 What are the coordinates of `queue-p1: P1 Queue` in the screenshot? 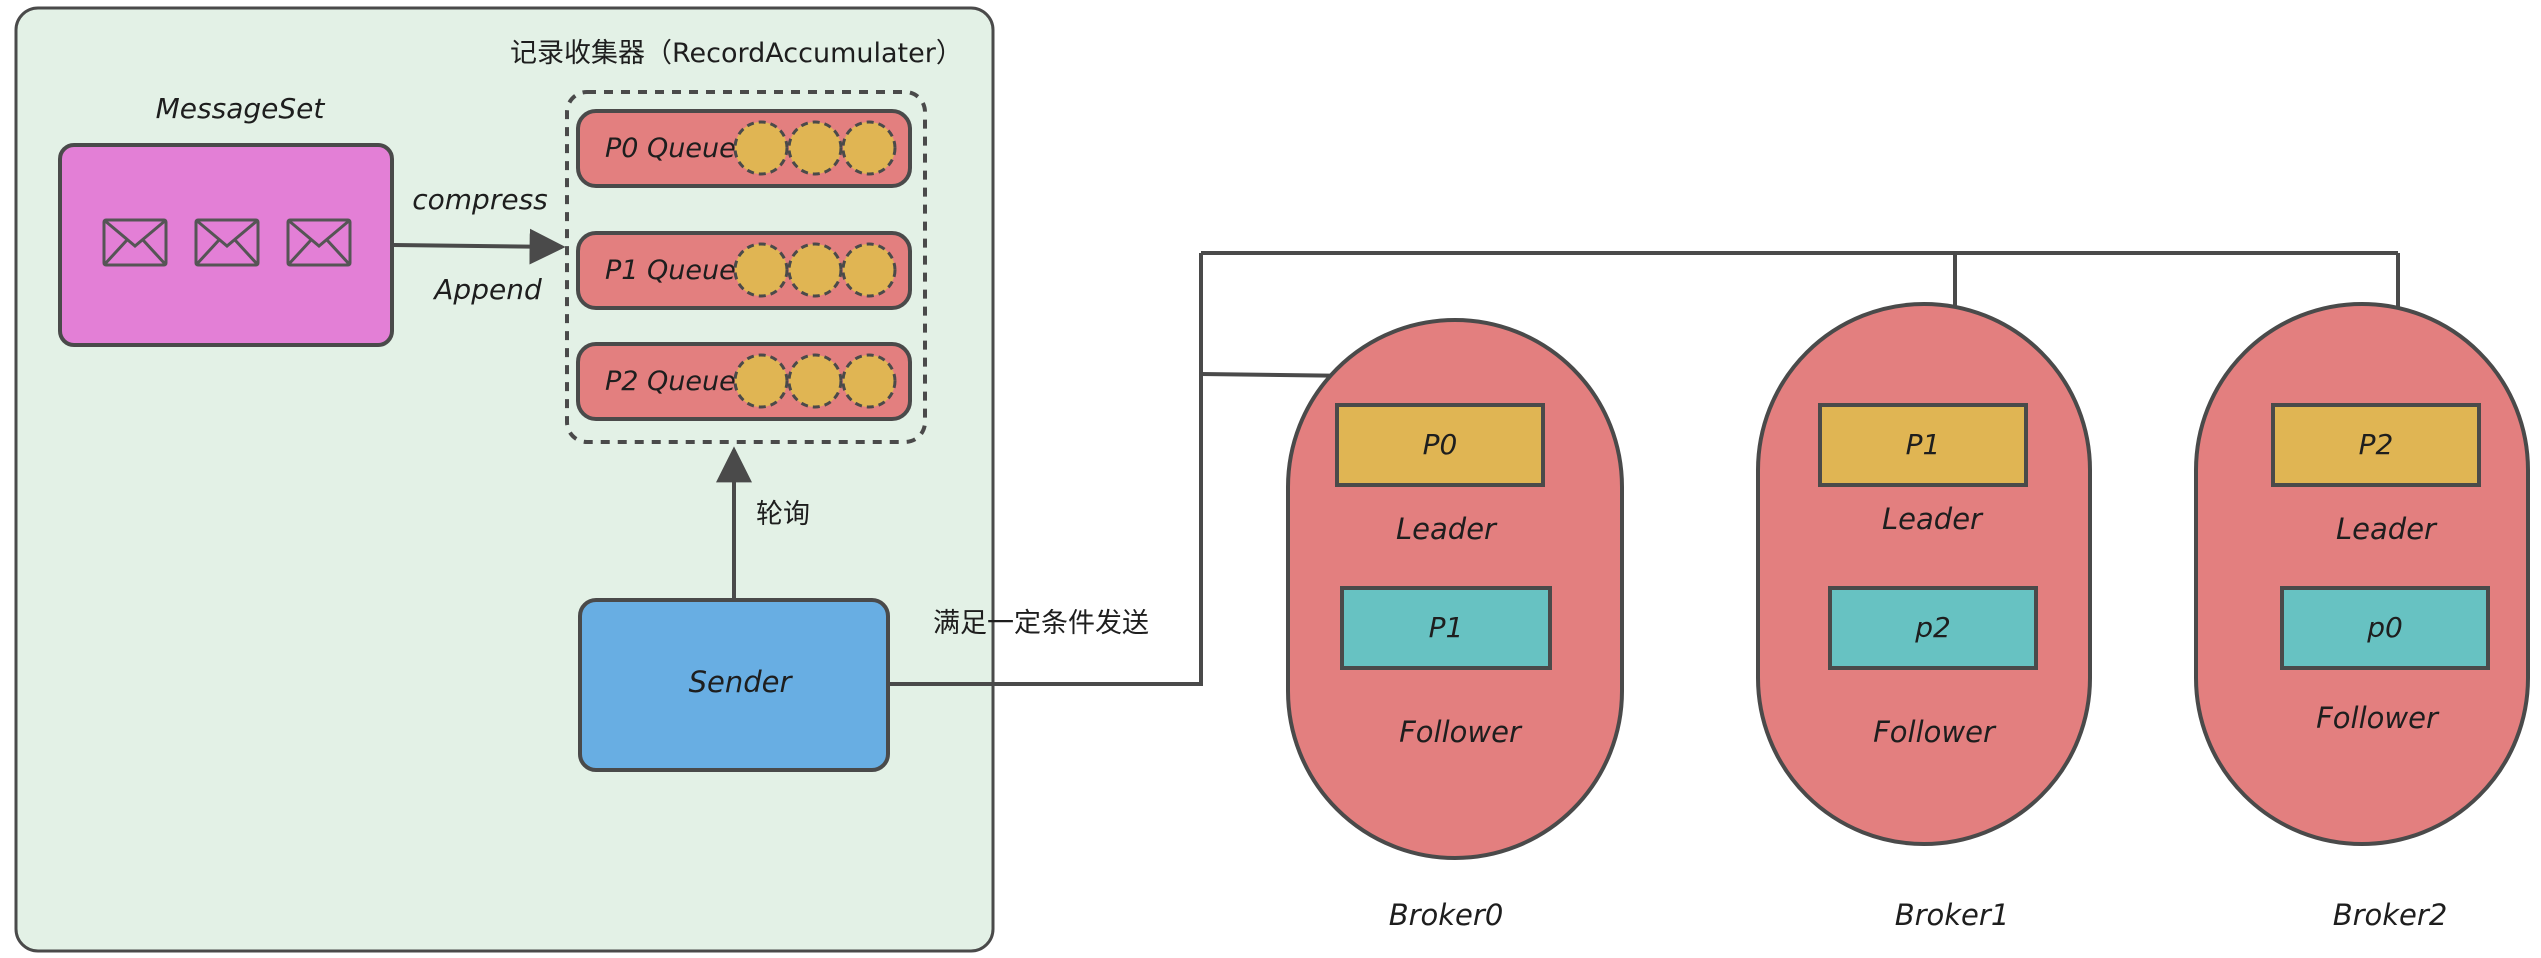 It's located at (744, 270).